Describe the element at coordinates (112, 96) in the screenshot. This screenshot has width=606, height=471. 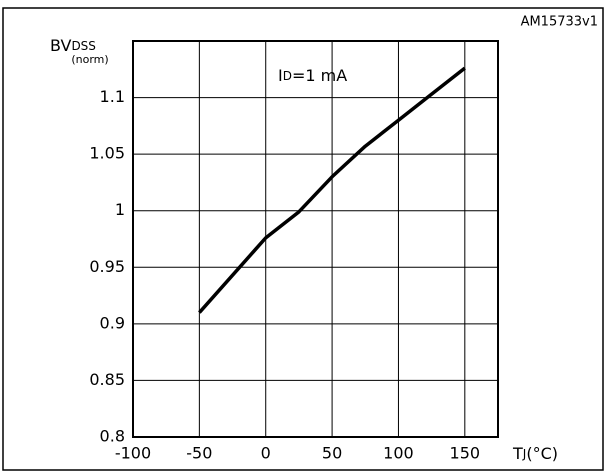
I see `y-tick-label: 1.1` at that location.